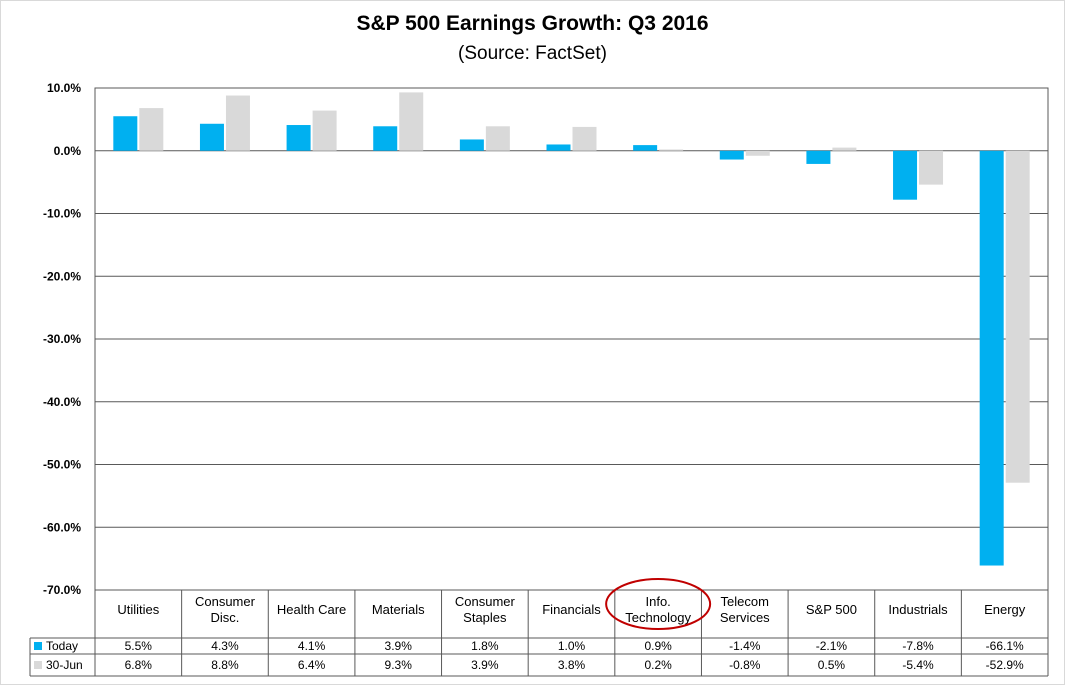 The height and width of the screenshot is (685, 1065). I want to click on category-label: Industrials, so click(918, 609).